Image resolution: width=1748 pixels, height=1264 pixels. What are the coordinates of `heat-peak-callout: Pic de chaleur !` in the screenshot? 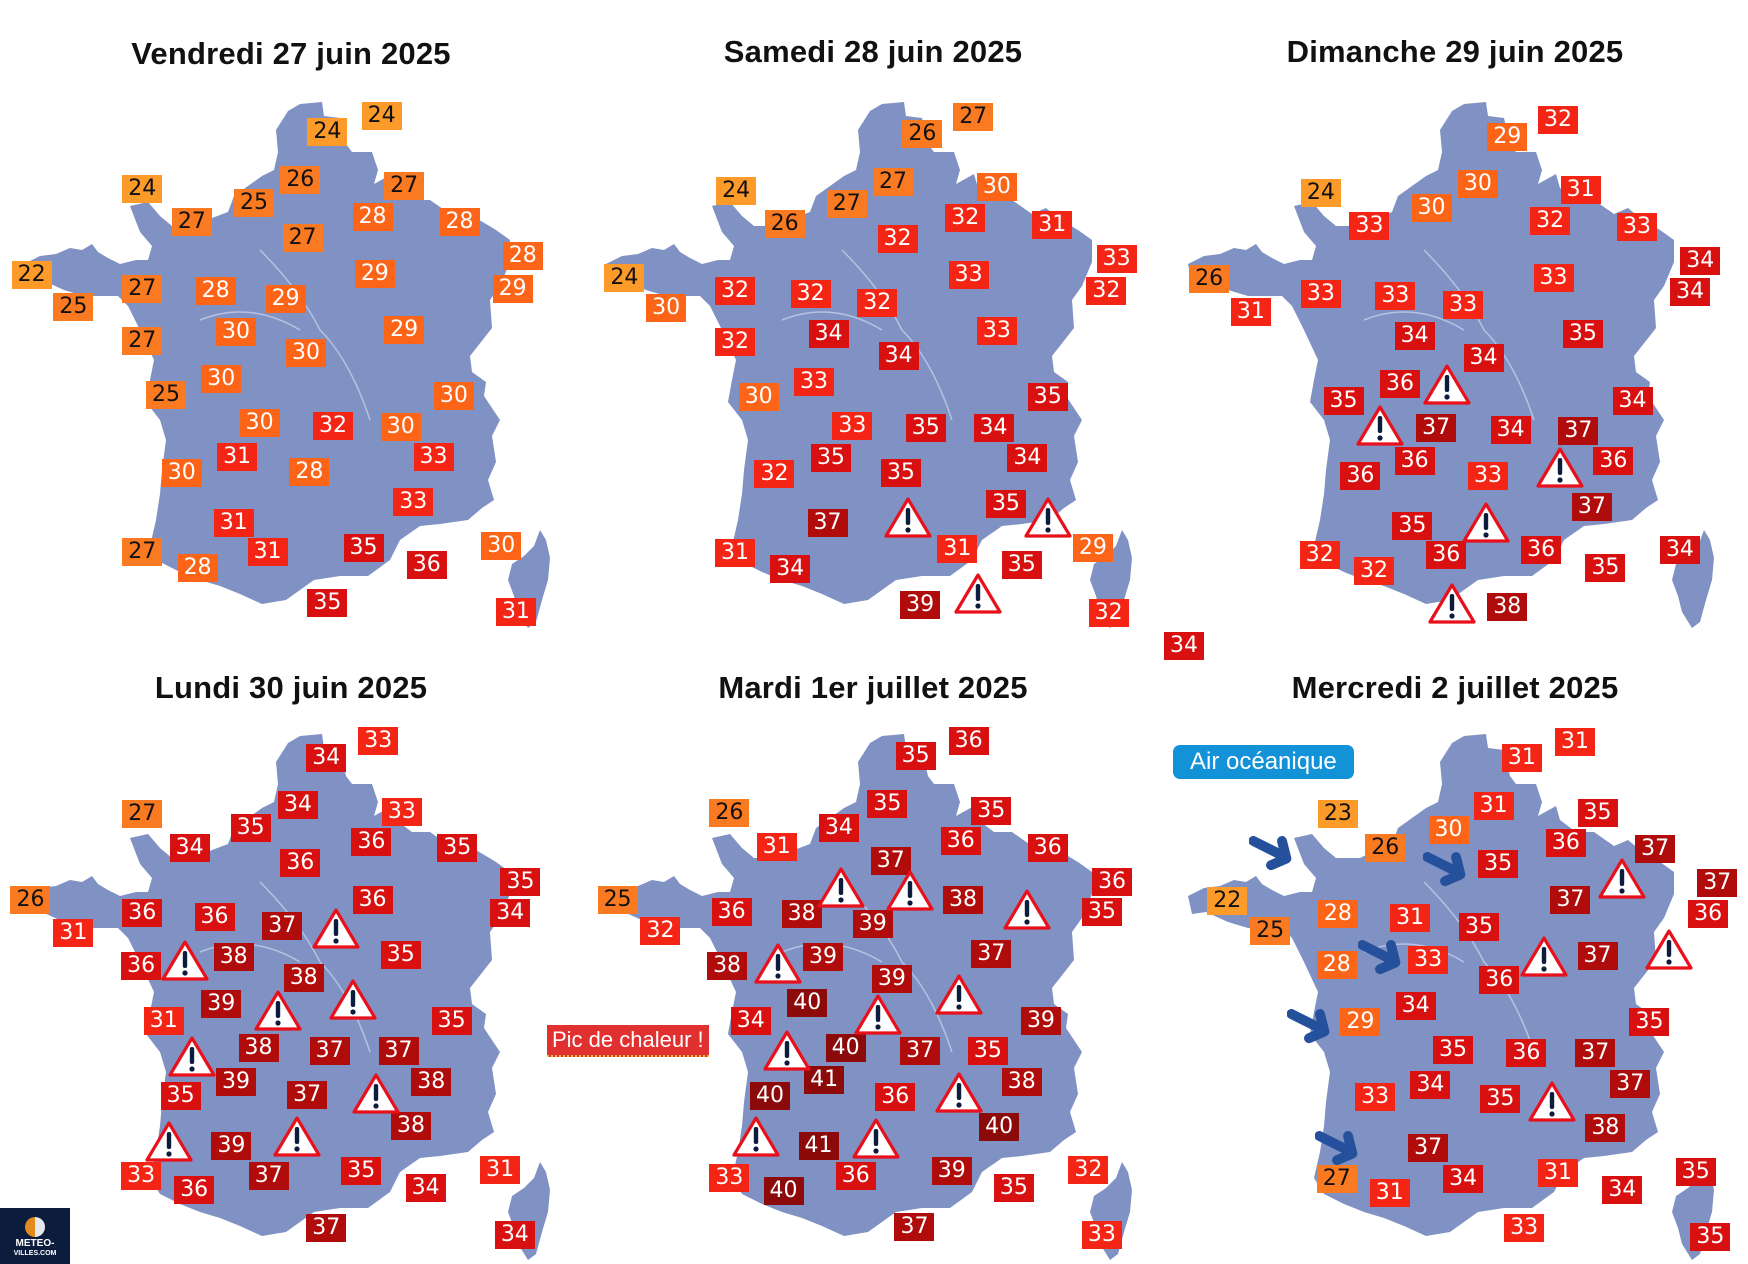 It's located at (628, 1041).